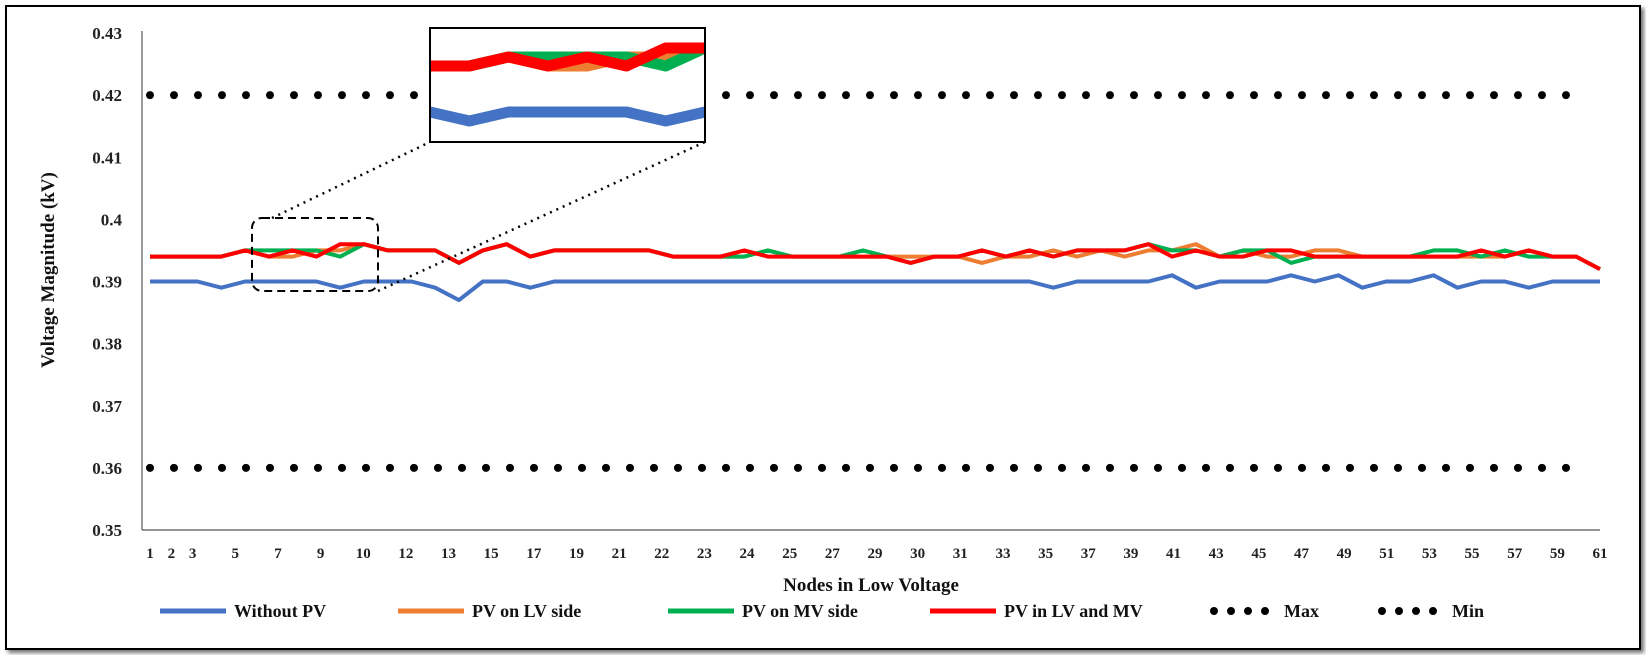 The width and height of the screenshot is (1646, 655). I want to click on x-tick-label: 27, so click(833, 554).